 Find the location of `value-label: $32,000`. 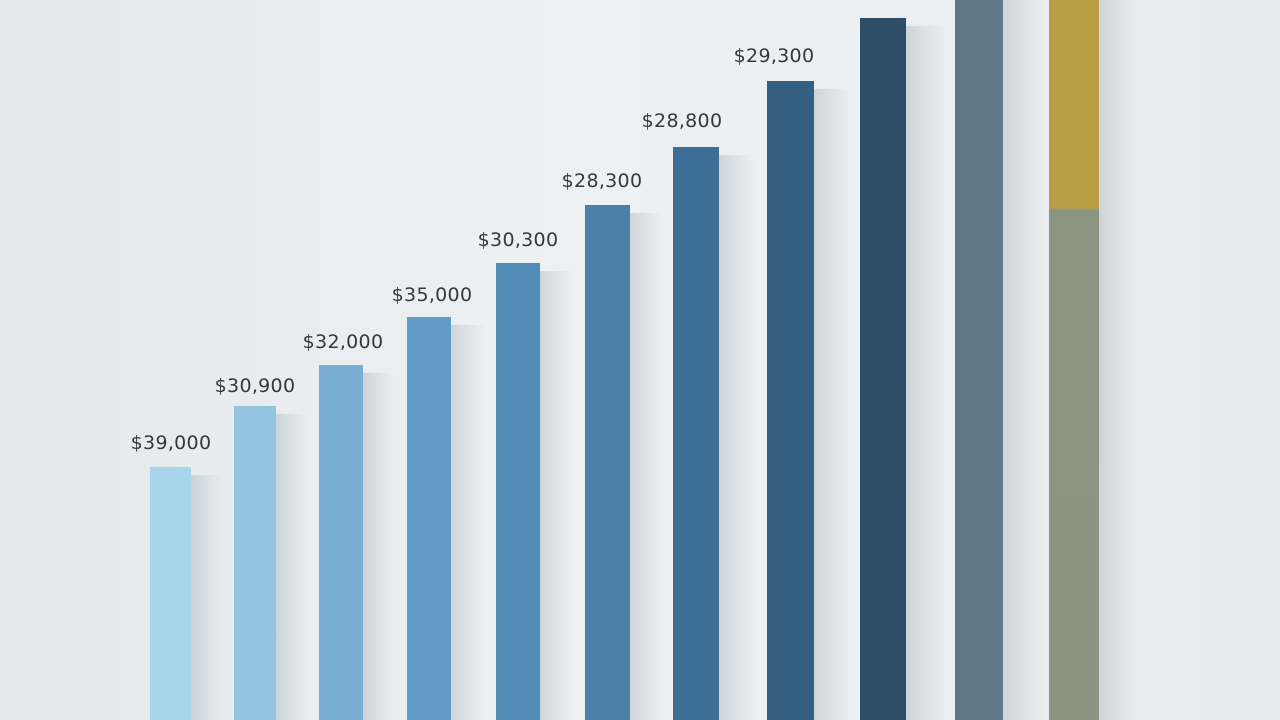

value-label: $32,000 is located at coordinates (343, 342).